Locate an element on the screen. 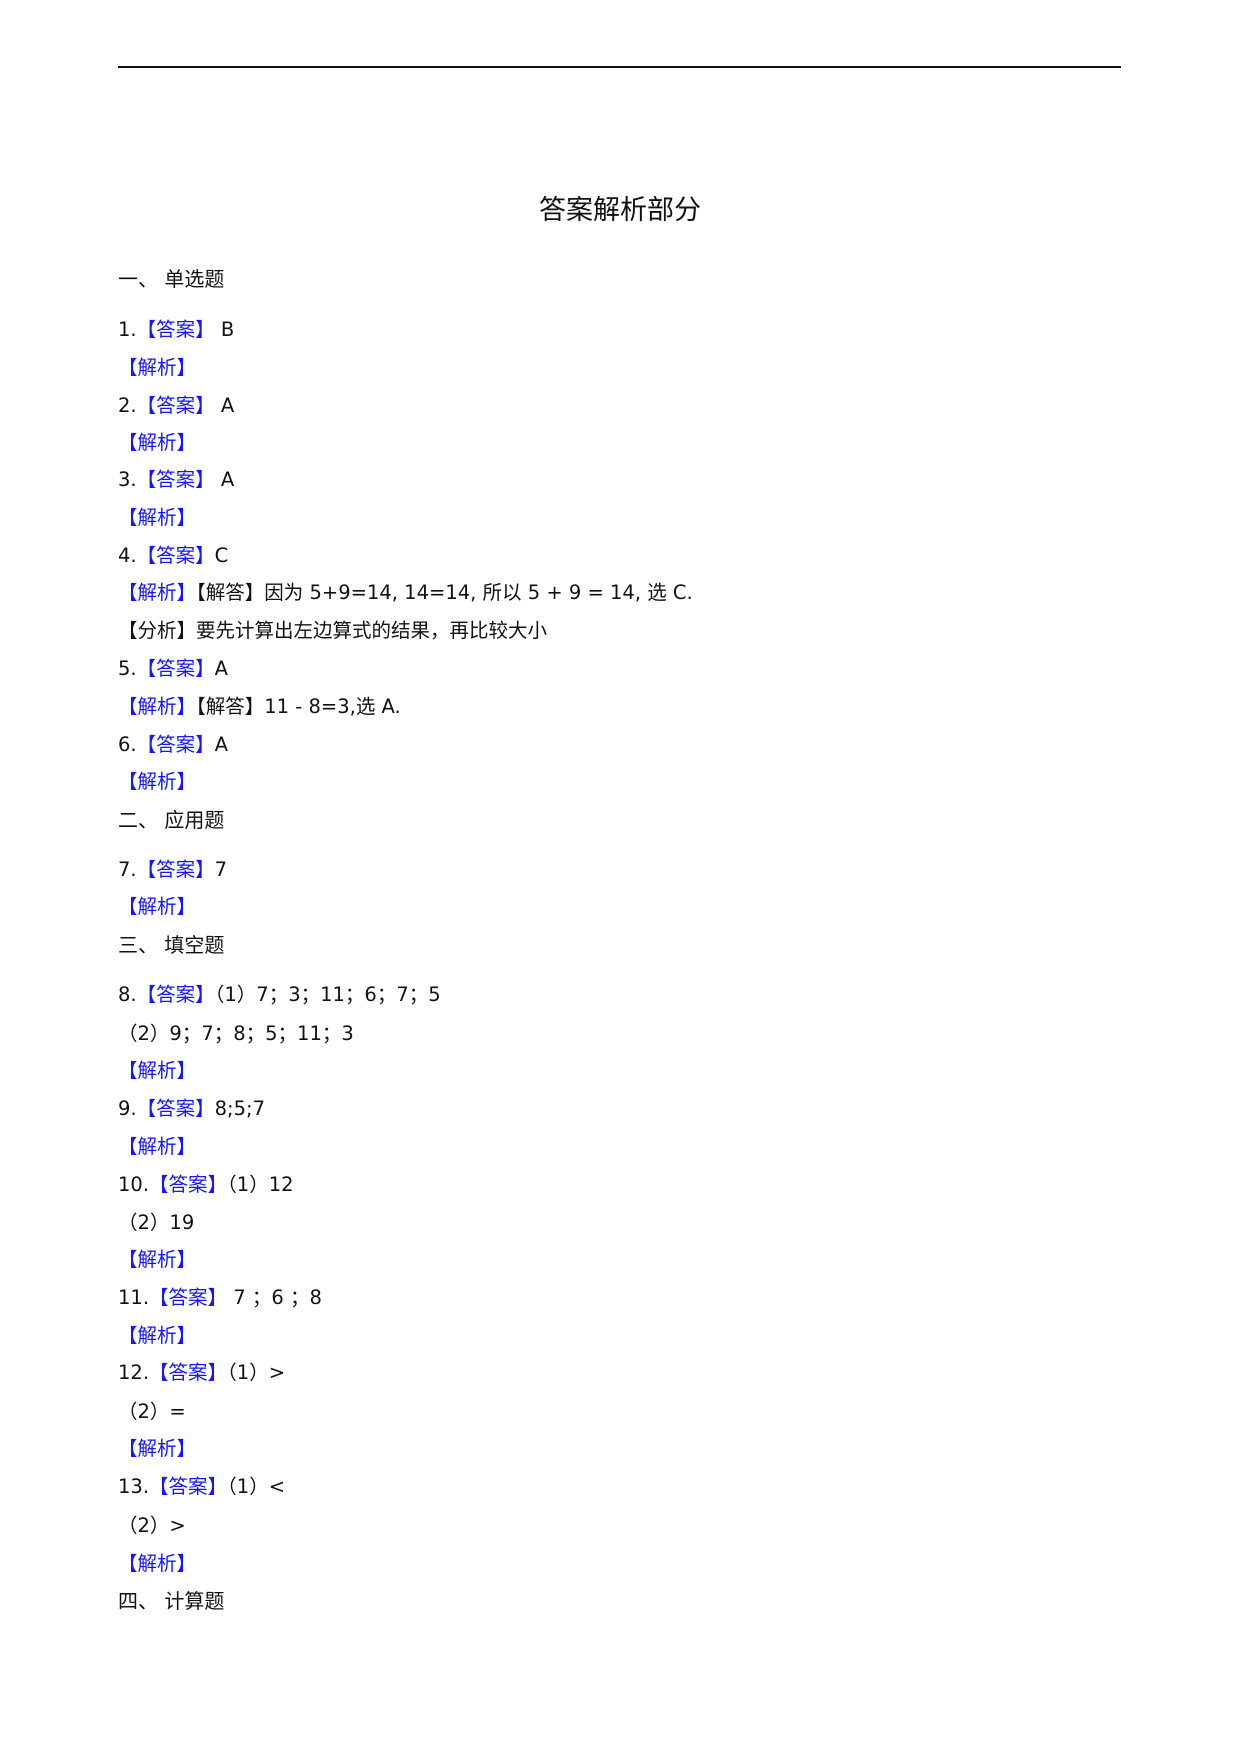 Image resolution: width=1240 pixels, height=1754 pixels. line-text: C is located at coordinates (221, 556).